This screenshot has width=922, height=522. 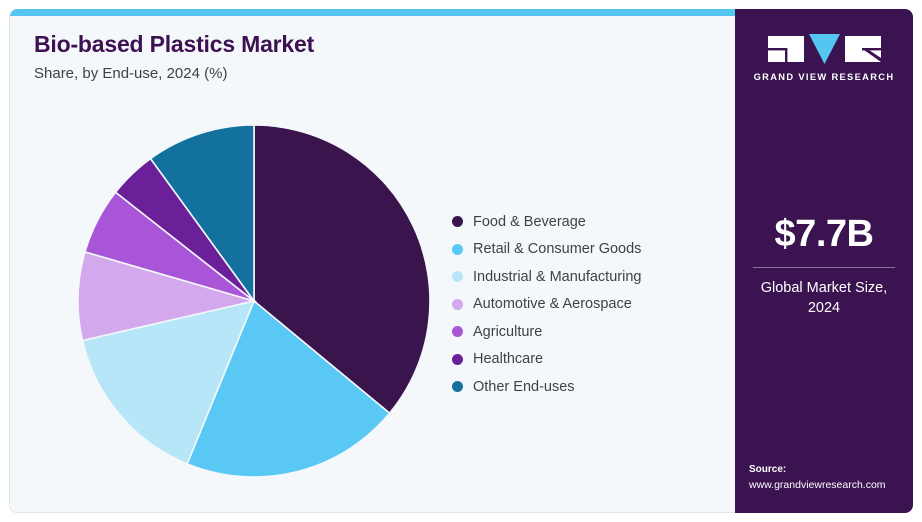 I want to click on market-size-stat: $7.7B Global Market Size, 2024, so click(x=824, y=266).